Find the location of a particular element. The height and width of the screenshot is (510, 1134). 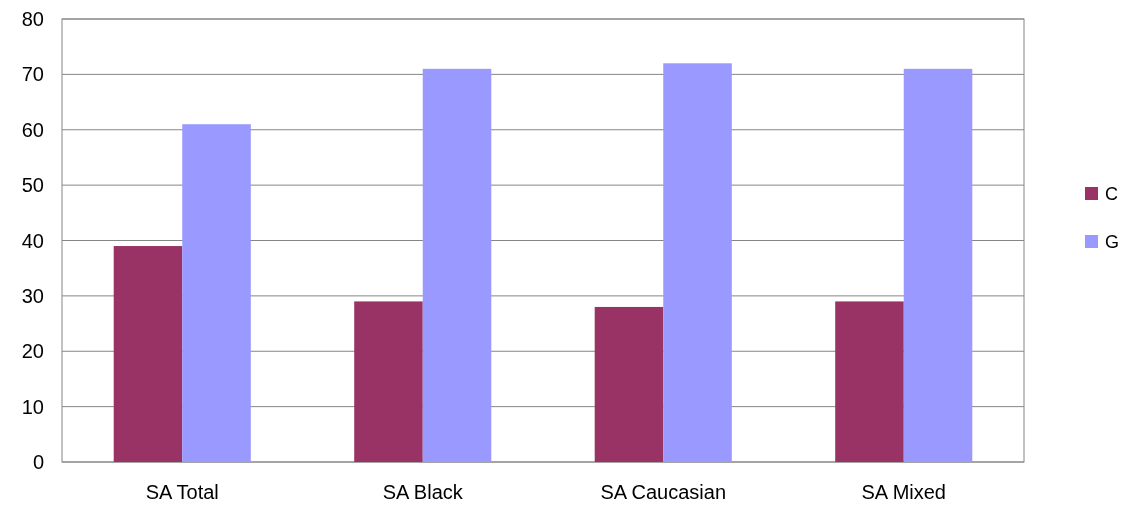

x-tick-label: SA Black is located at coordinates (423, 492).